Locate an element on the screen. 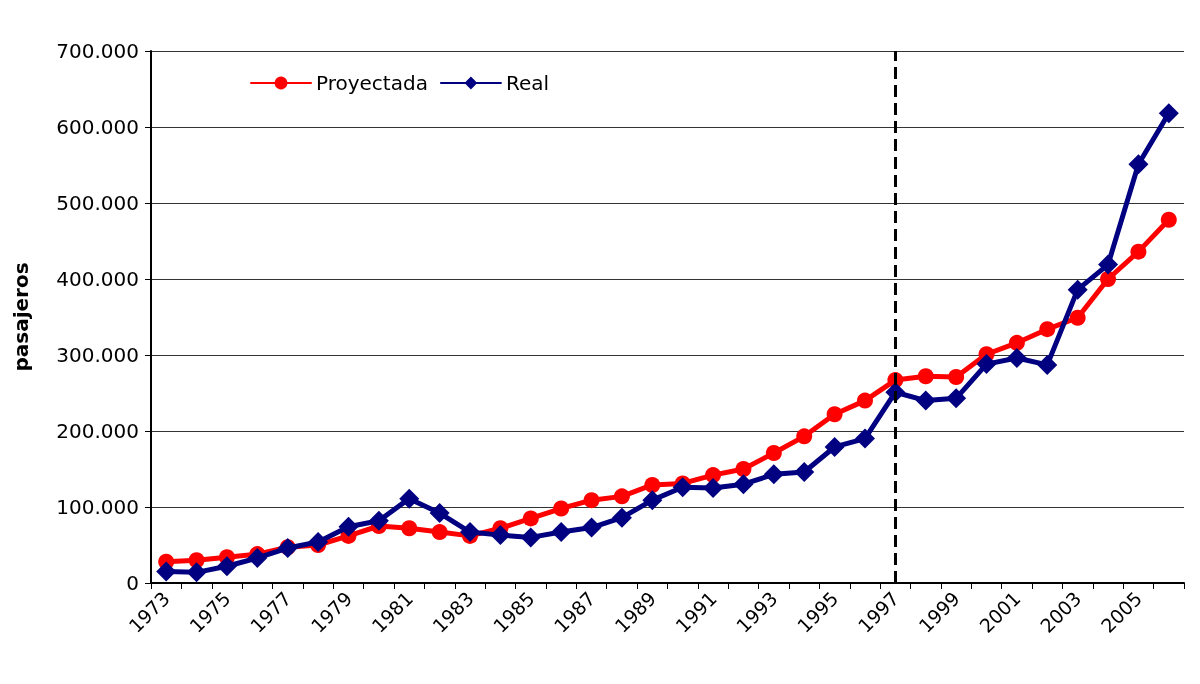 Image resolution: width=1200 pixels, height=684 pixels. y-tick-label: 700.000 is located at coordinates (97, 51).